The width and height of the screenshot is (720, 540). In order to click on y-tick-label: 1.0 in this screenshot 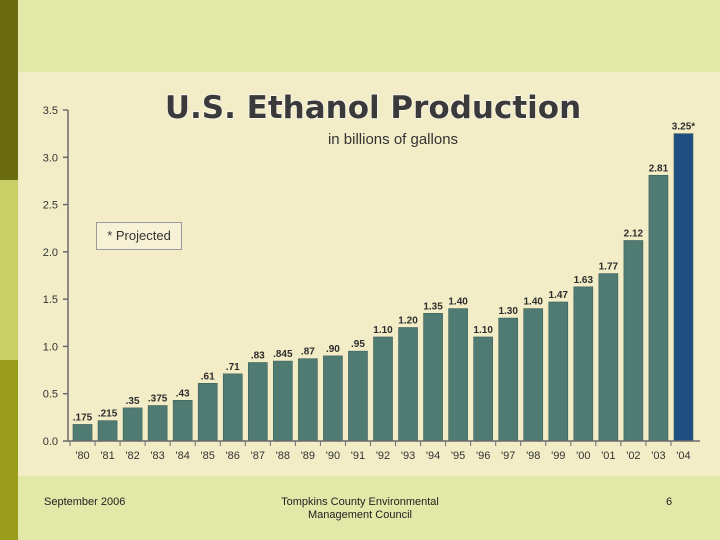, I will do `click(50, 347)`.